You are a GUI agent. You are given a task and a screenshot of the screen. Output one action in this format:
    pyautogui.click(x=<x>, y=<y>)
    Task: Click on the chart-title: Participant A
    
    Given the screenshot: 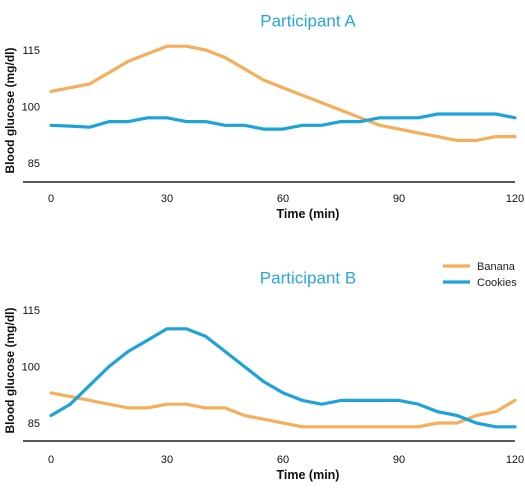 What is the action you would take?
    pyautogui.click(x=308, y=20)
    